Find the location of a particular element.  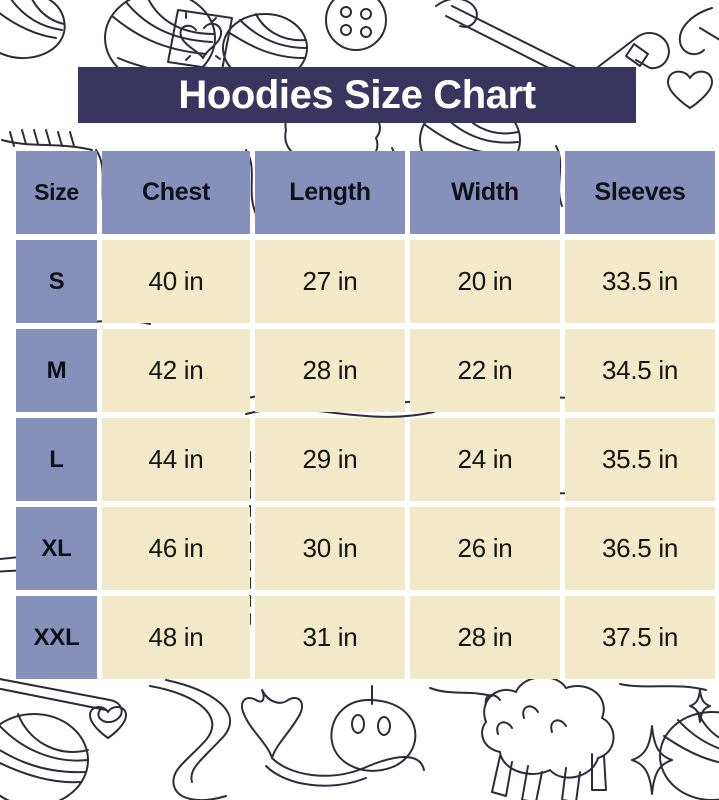

cell-sleeves: 34.5 in is located at coordinates (640, 370).